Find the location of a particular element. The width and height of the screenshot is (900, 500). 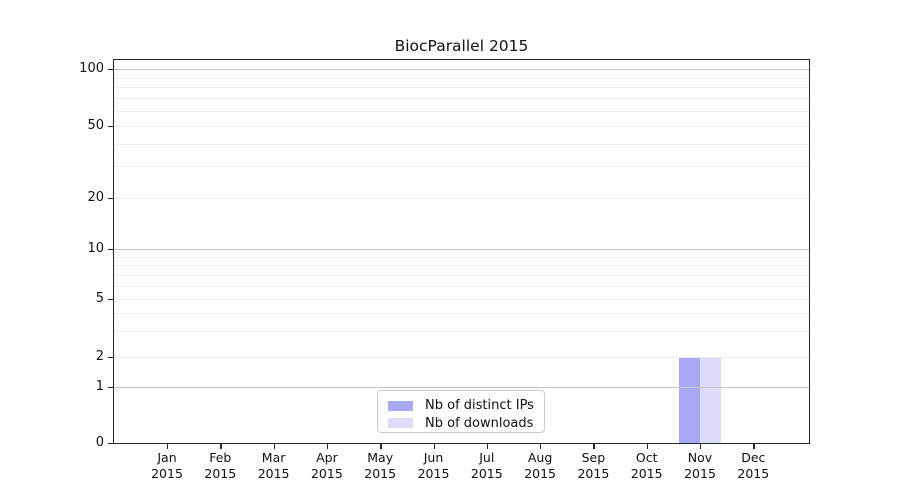

y-tick-label: 5 is located at coordinates (99, 298).